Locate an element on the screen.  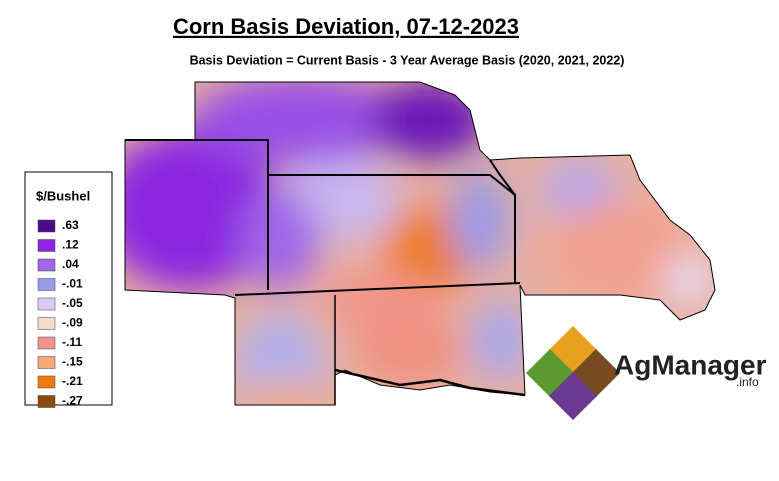
logo-suffix: .info is located at coordinates (747, 382).